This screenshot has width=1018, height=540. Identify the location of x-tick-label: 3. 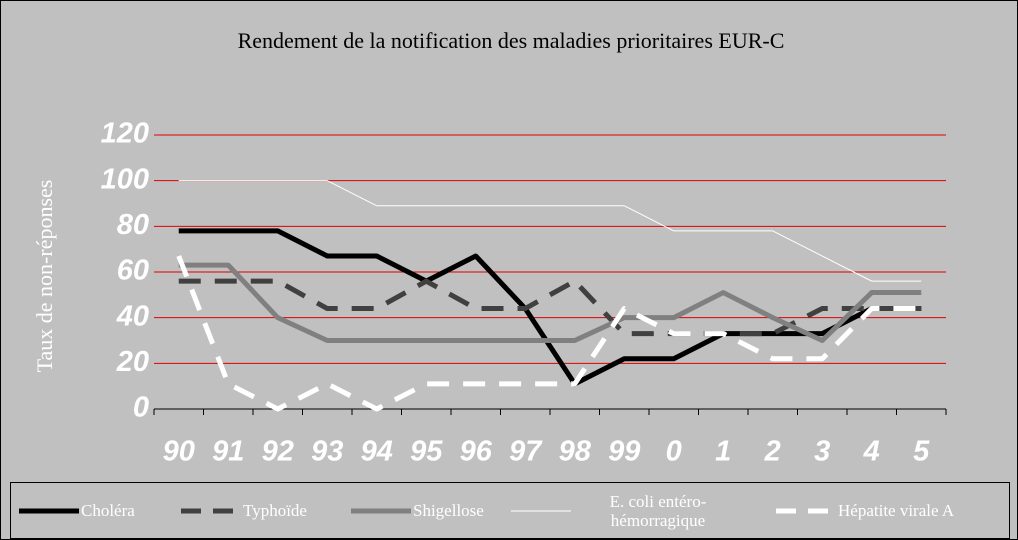
(822, 452).